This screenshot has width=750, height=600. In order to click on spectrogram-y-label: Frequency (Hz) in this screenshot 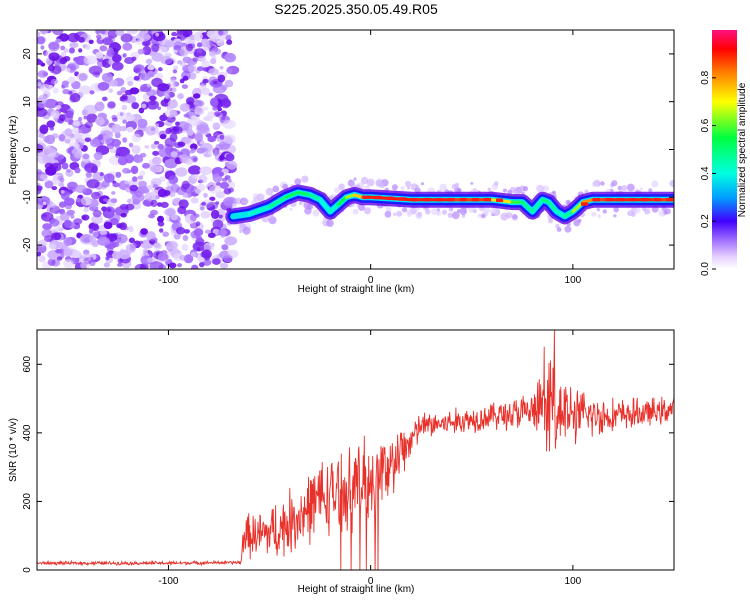, I will do `click(13, 150)`.